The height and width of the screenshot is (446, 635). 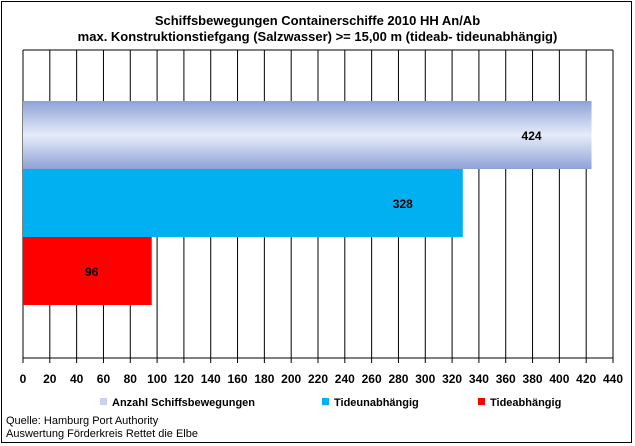 I want to click on x-tick-label: 120, so click(x=184, y=379).